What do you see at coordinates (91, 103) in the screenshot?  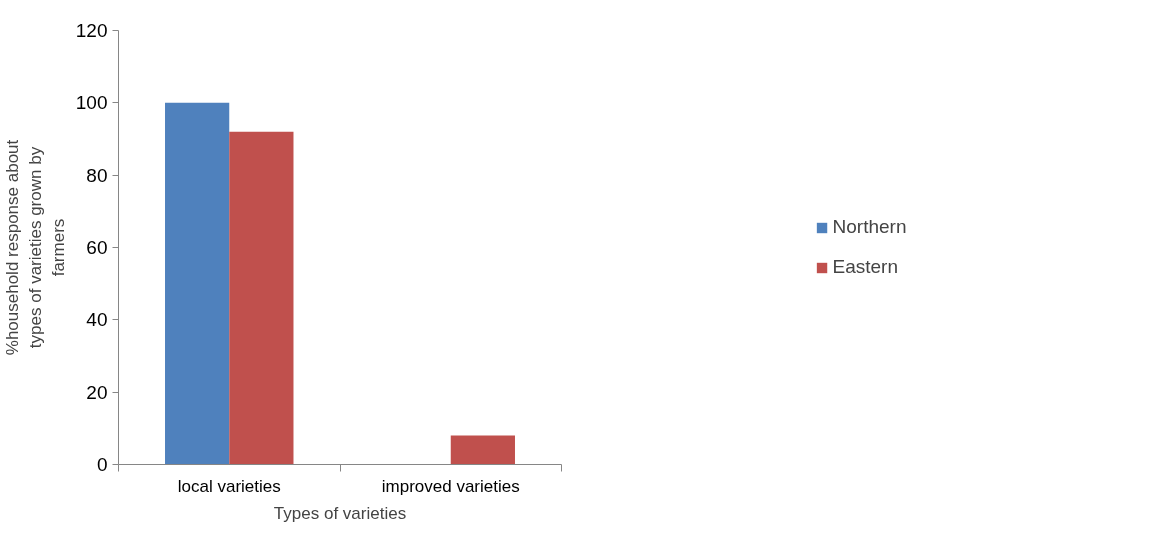 I see `y-tick-label: 100` at bounding box center [91, 103].